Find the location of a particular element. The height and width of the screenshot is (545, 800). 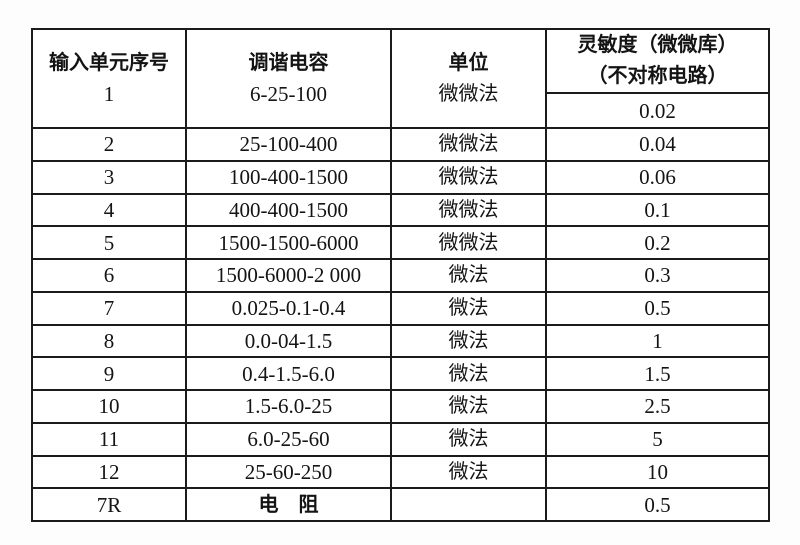

table-row: 9 0.4-1.5-6.0 微法 1.5 is located at coordinates (400, 373).